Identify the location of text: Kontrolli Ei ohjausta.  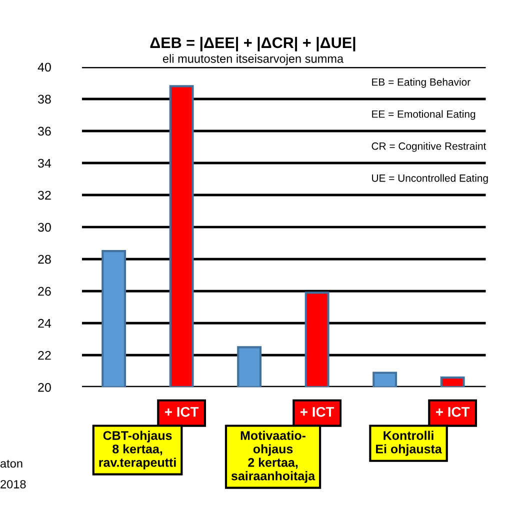
(409, 443).